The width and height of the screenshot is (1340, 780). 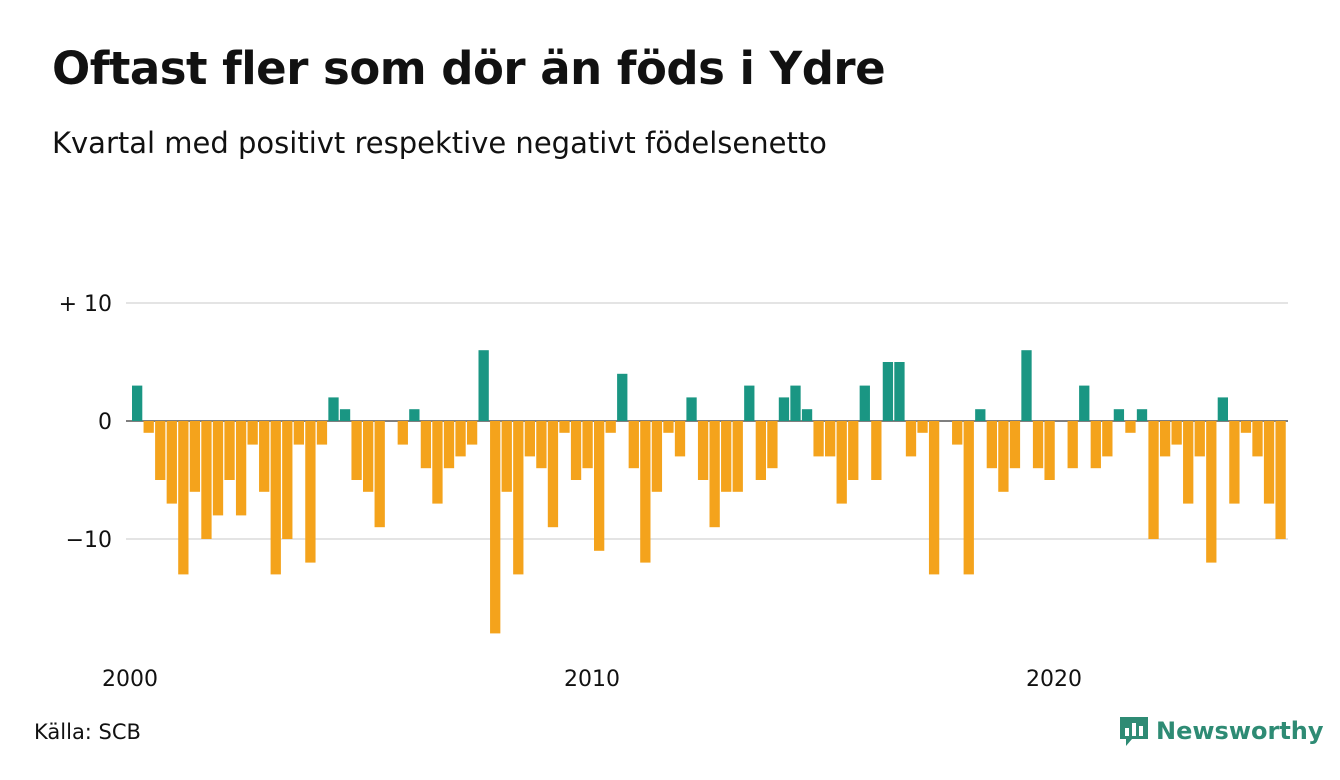 I want to click on x-tick-label: 2020, so click(x=1054, y=679).